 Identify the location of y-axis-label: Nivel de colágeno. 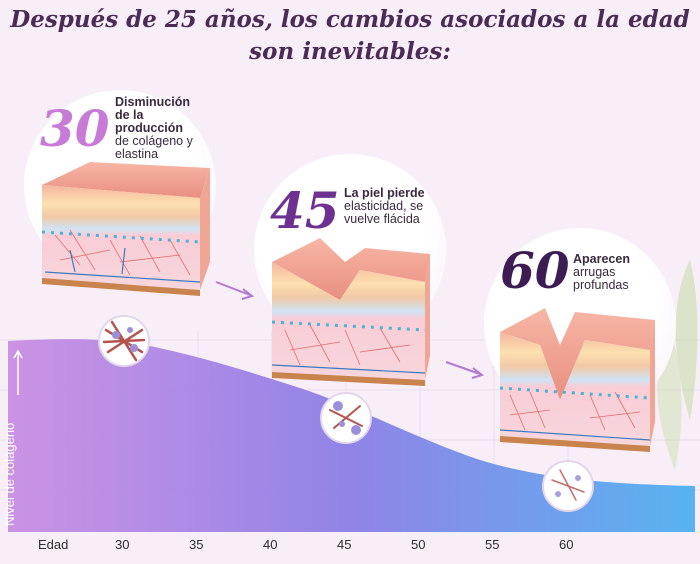
(9, 474).